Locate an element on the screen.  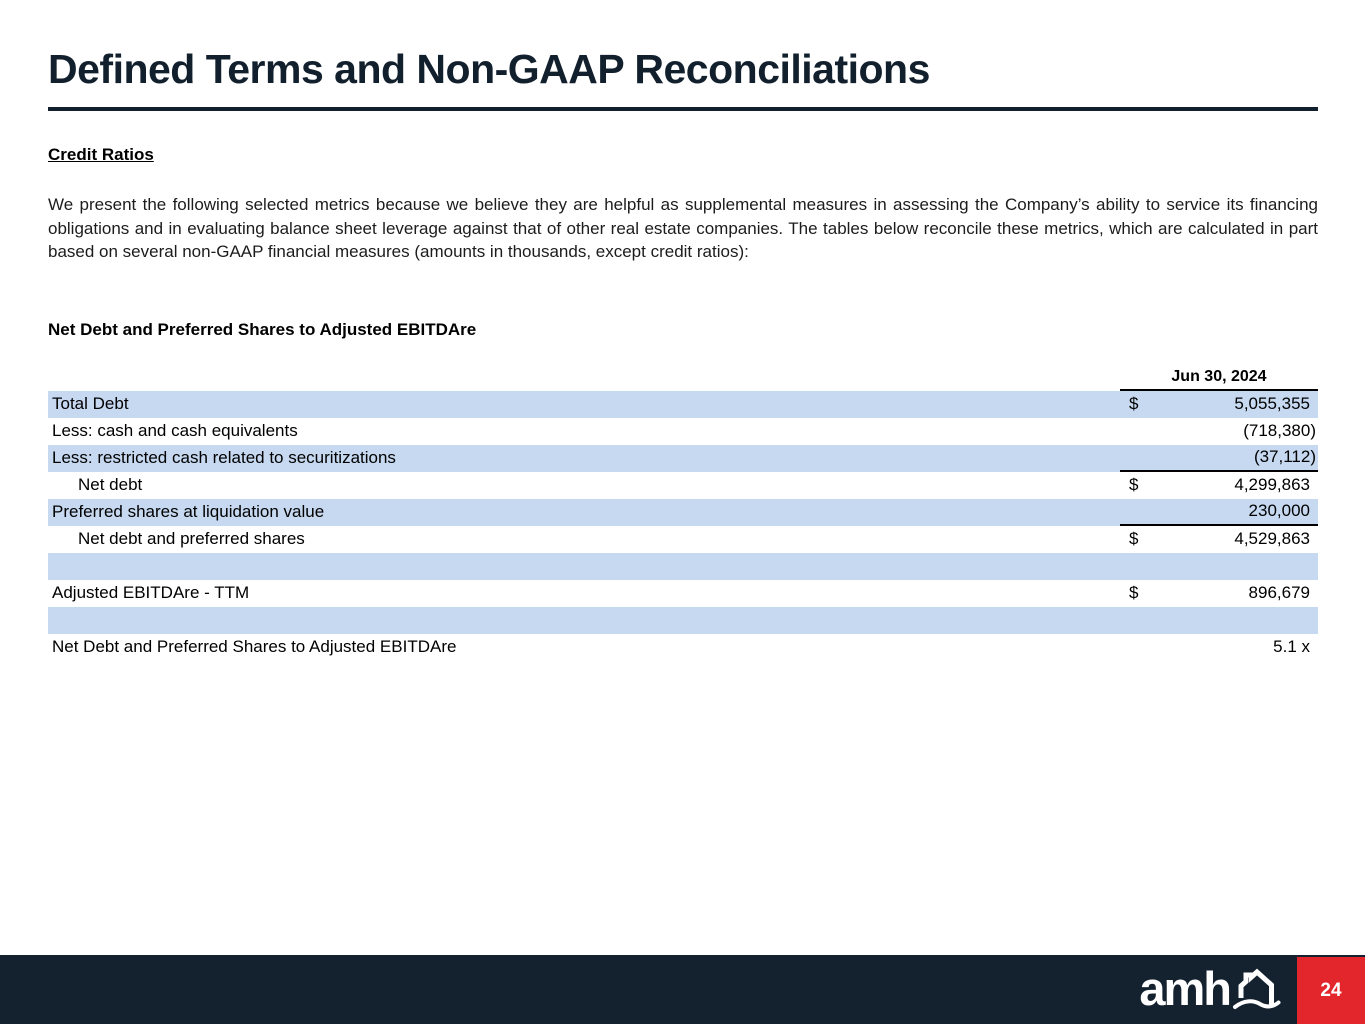
table-header-row: Jun 30, 2024 is located at coordinates (683, 378).